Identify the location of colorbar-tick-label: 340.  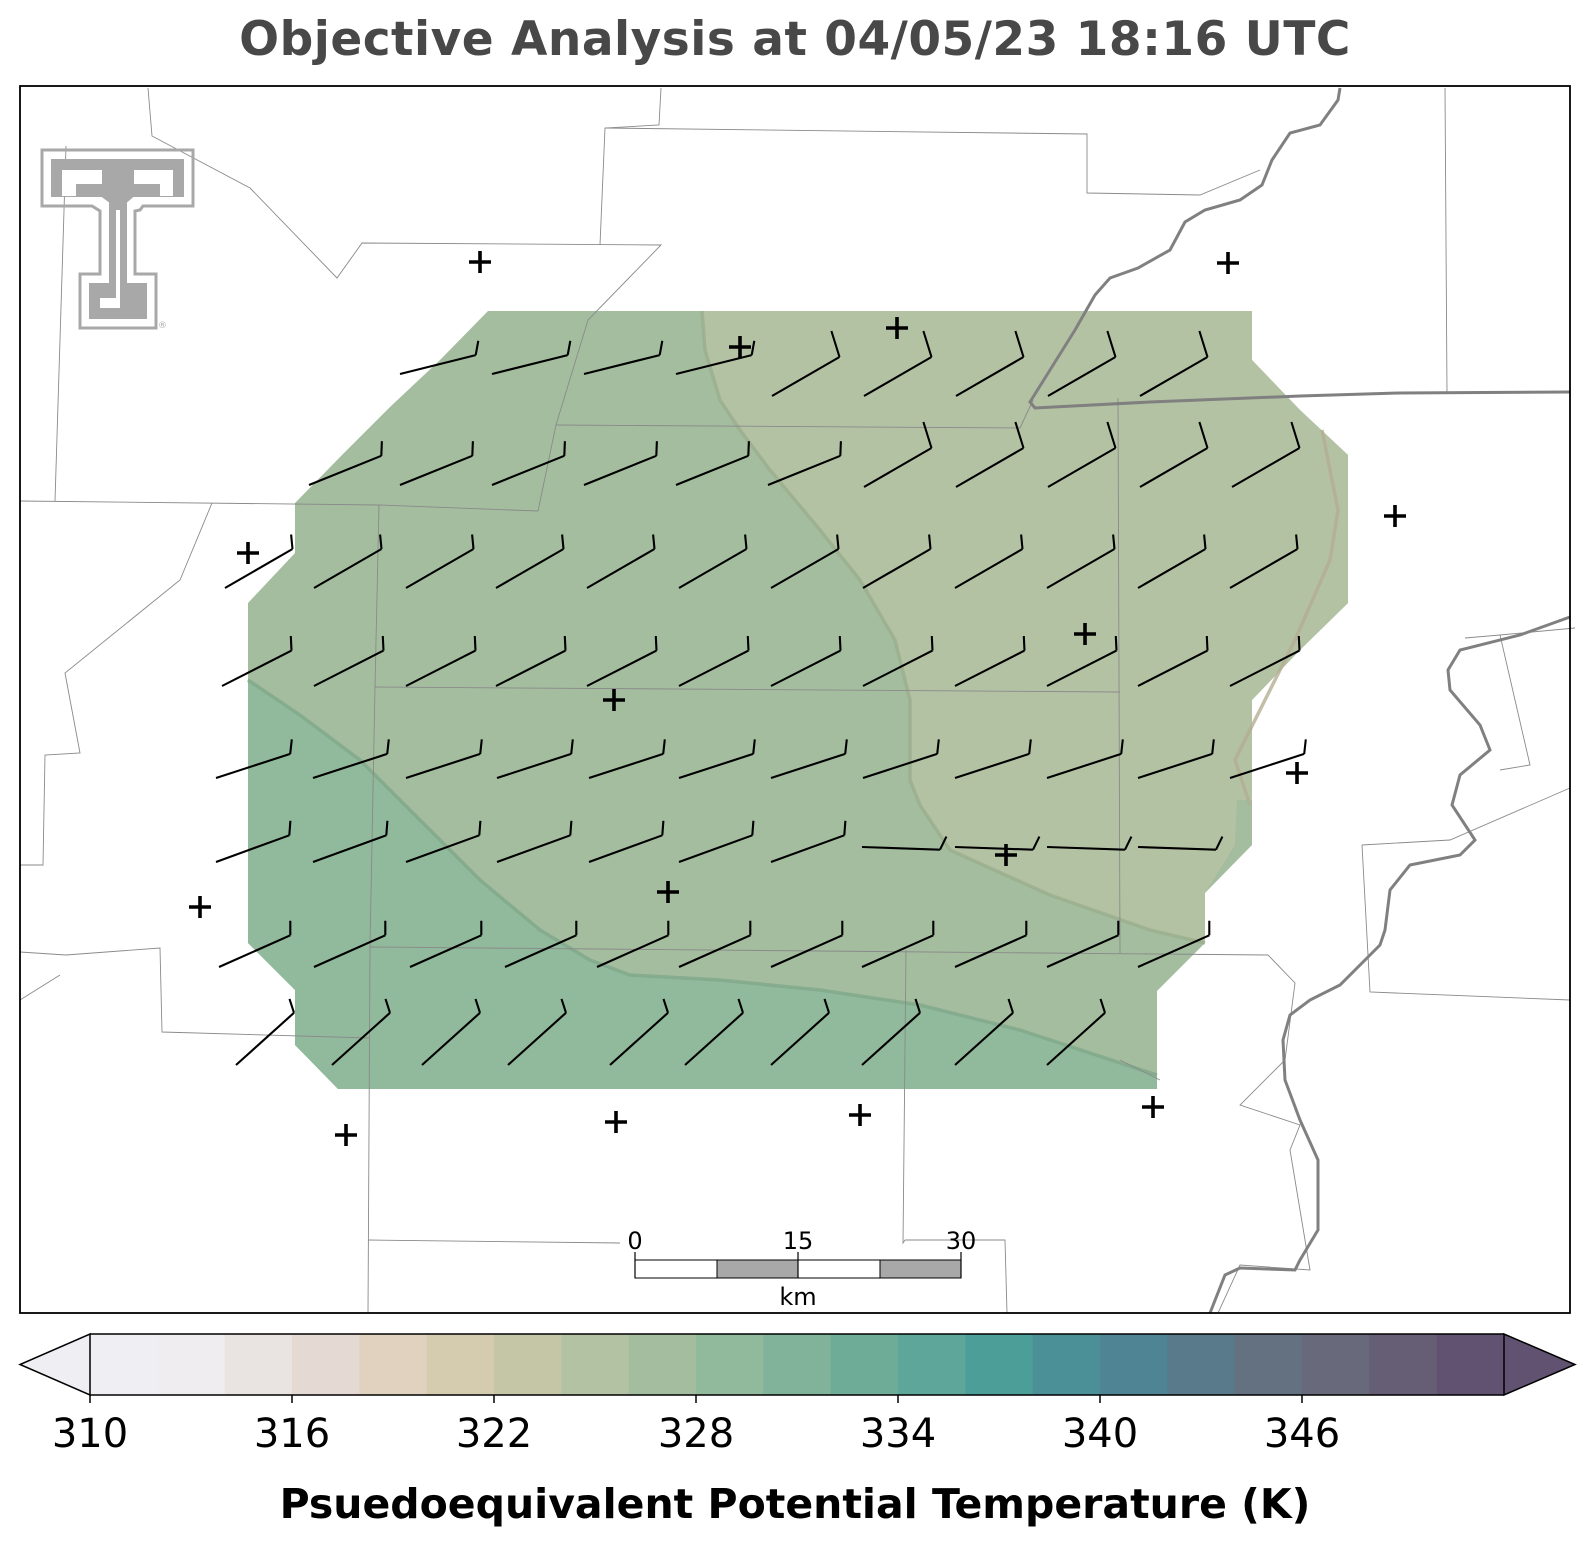
(1100, 1434).